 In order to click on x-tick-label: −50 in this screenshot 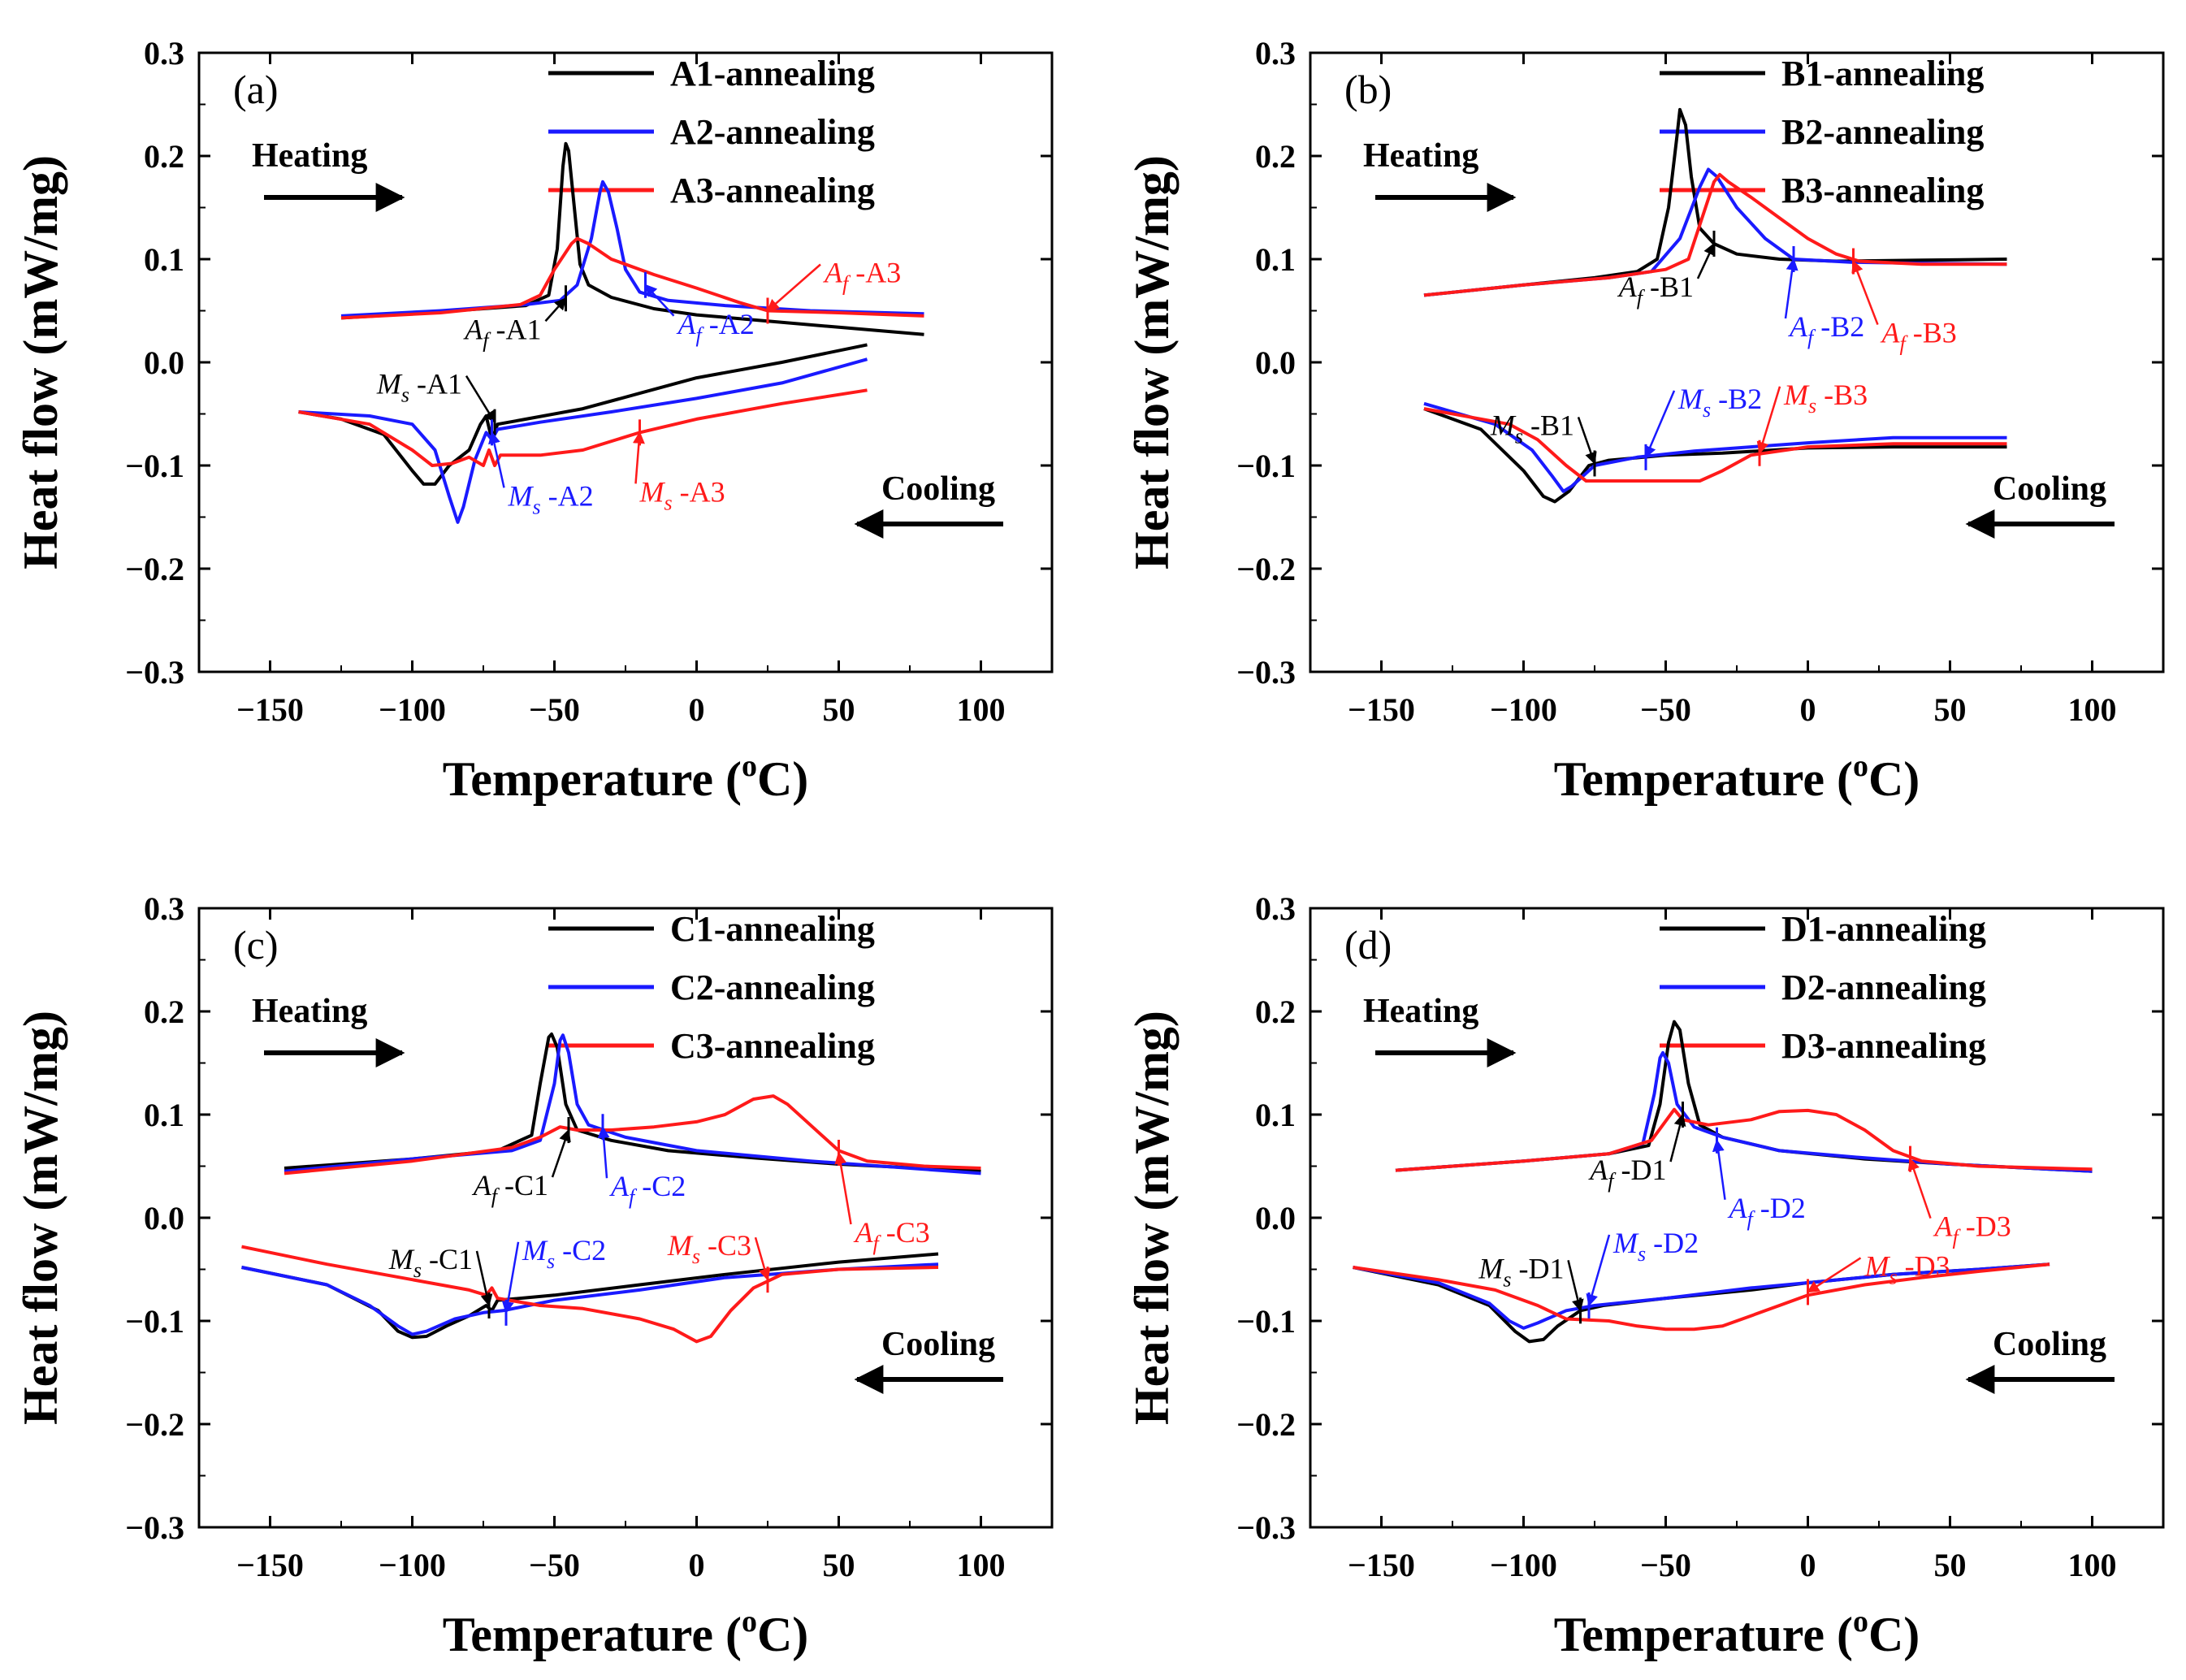, I will do `click(554, 710)`.